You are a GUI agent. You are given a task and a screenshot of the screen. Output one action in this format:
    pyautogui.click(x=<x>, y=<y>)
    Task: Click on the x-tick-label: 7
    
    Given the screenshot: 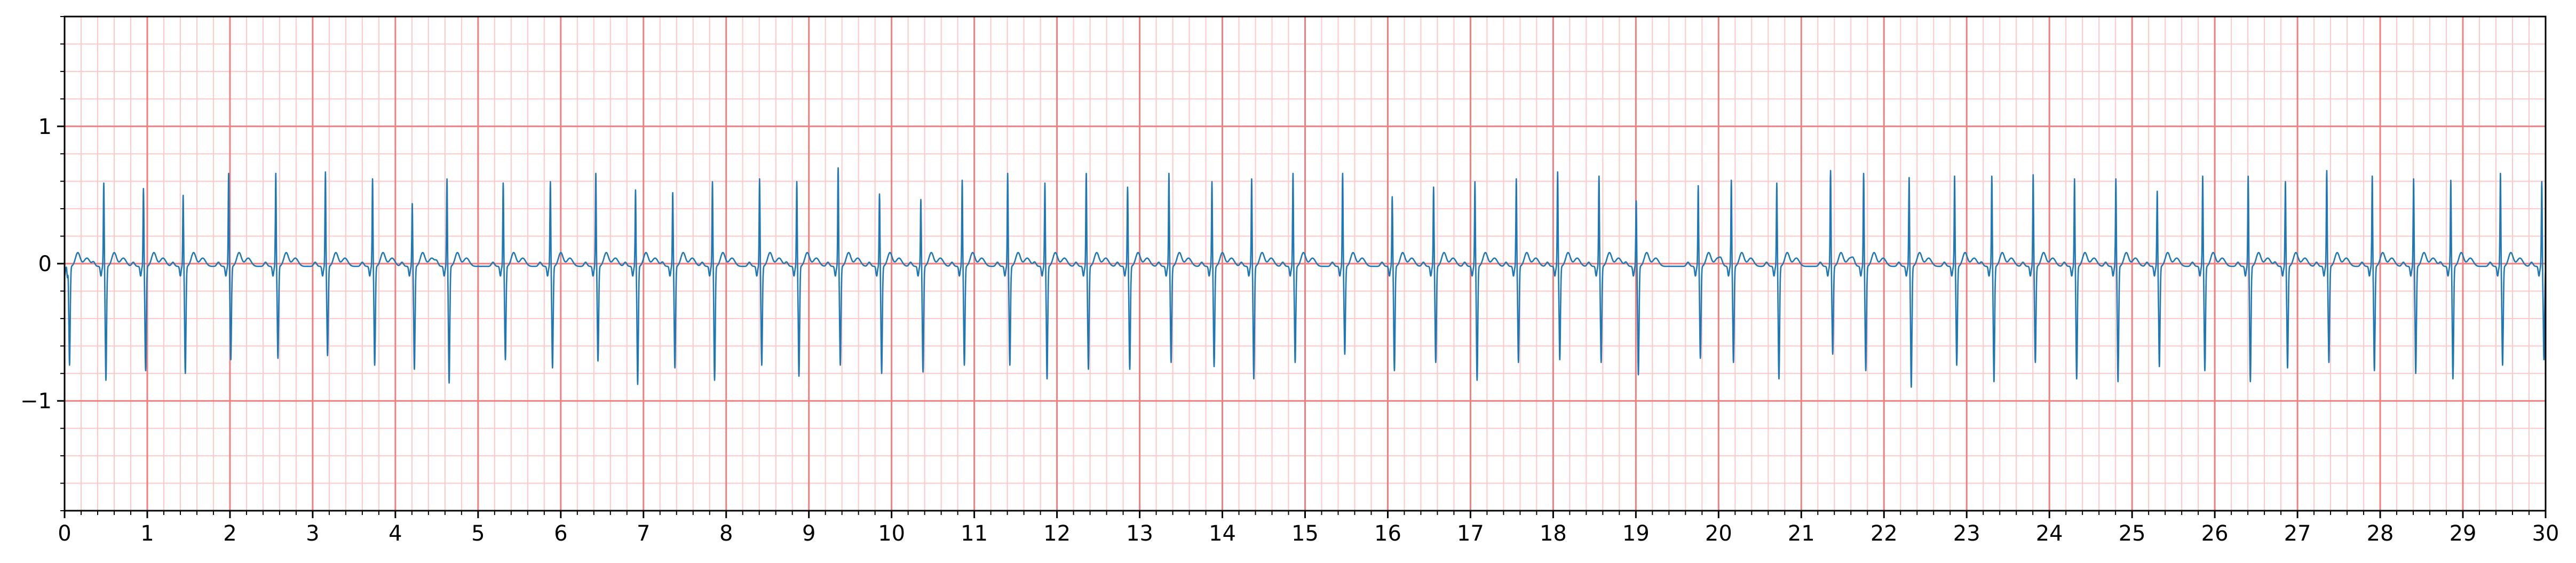 What is the action you would take?
    pyautogui.click(x=643, y=533)
    